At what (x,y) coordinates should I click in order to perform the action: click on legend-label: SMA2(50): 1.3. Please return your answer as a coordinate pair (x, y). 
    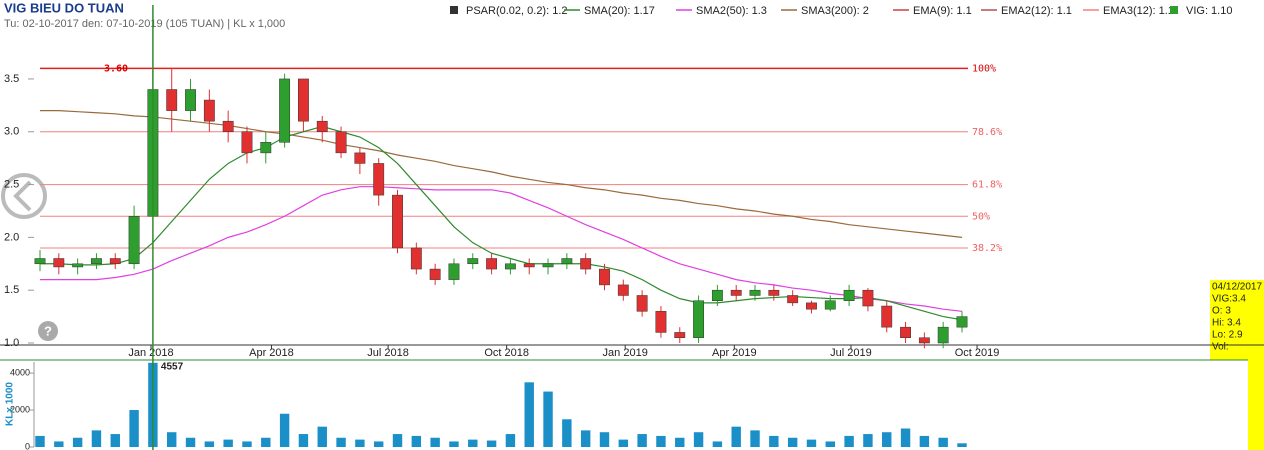
    Looking at the image, I should click on (731, 11).